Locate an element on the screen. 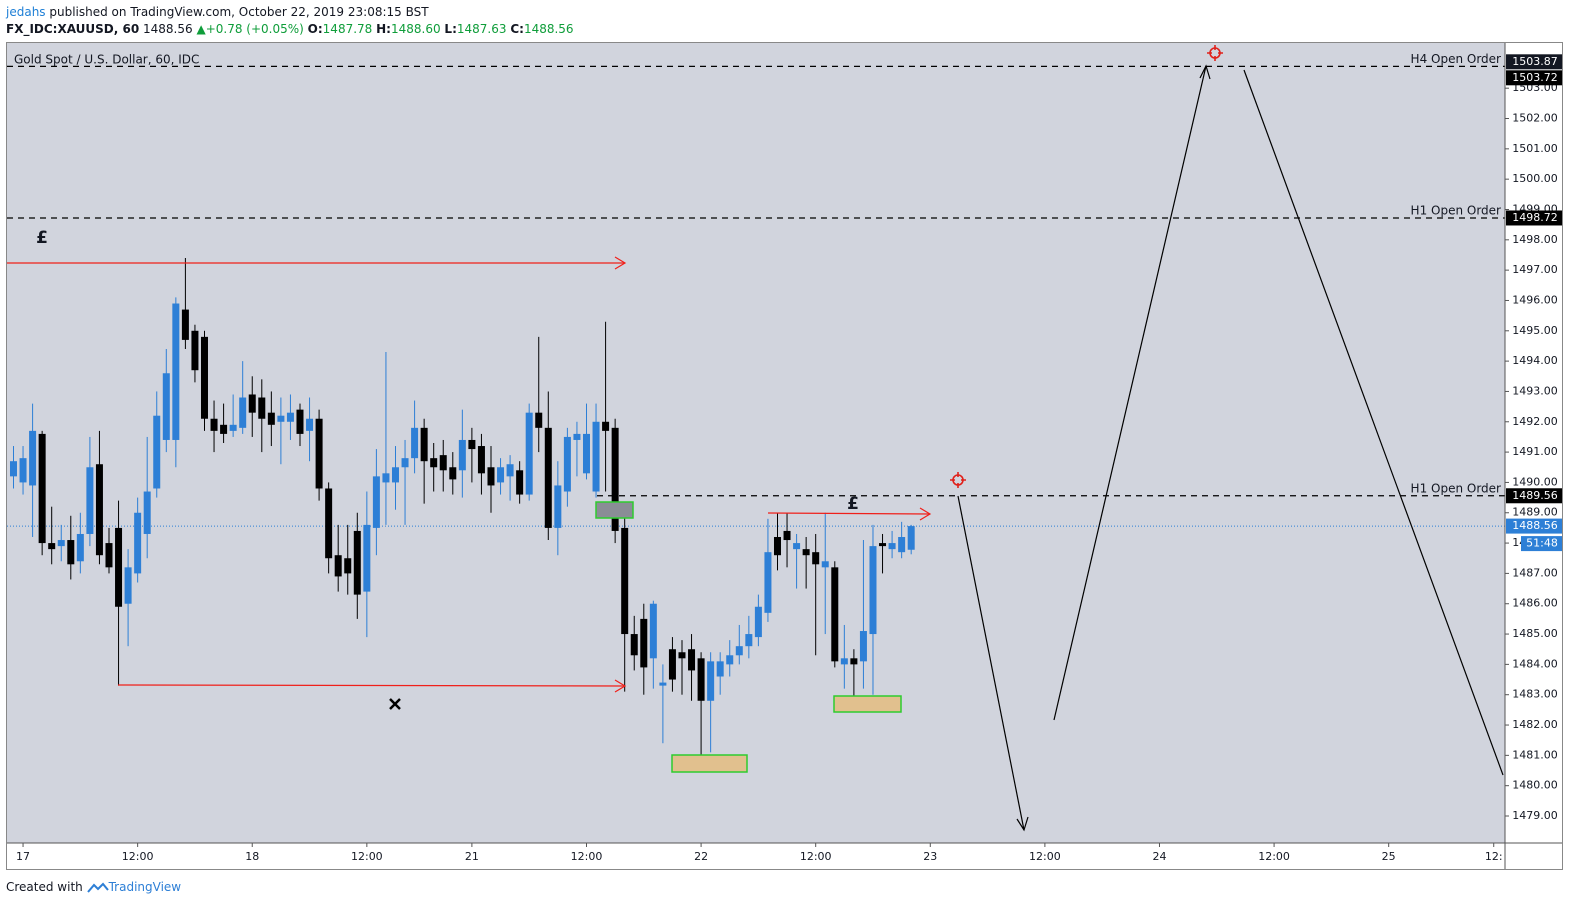 This screenshot has height=912, width=1578. y-tick-label: 1498.00 is located at coordinates (1535, 239).